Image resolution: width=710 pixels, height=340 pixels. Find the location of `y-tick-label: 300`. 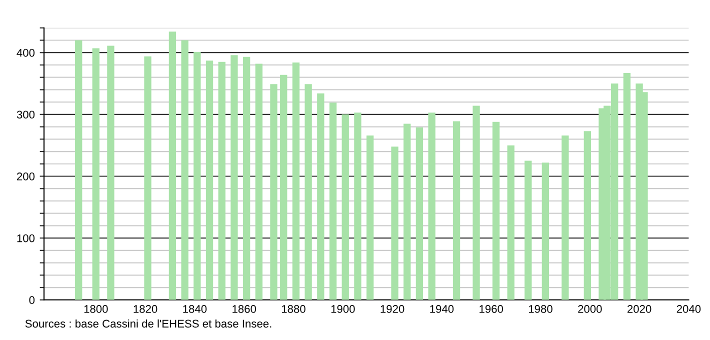

y-tick-label: 300 is located at coordinates (25, 114).